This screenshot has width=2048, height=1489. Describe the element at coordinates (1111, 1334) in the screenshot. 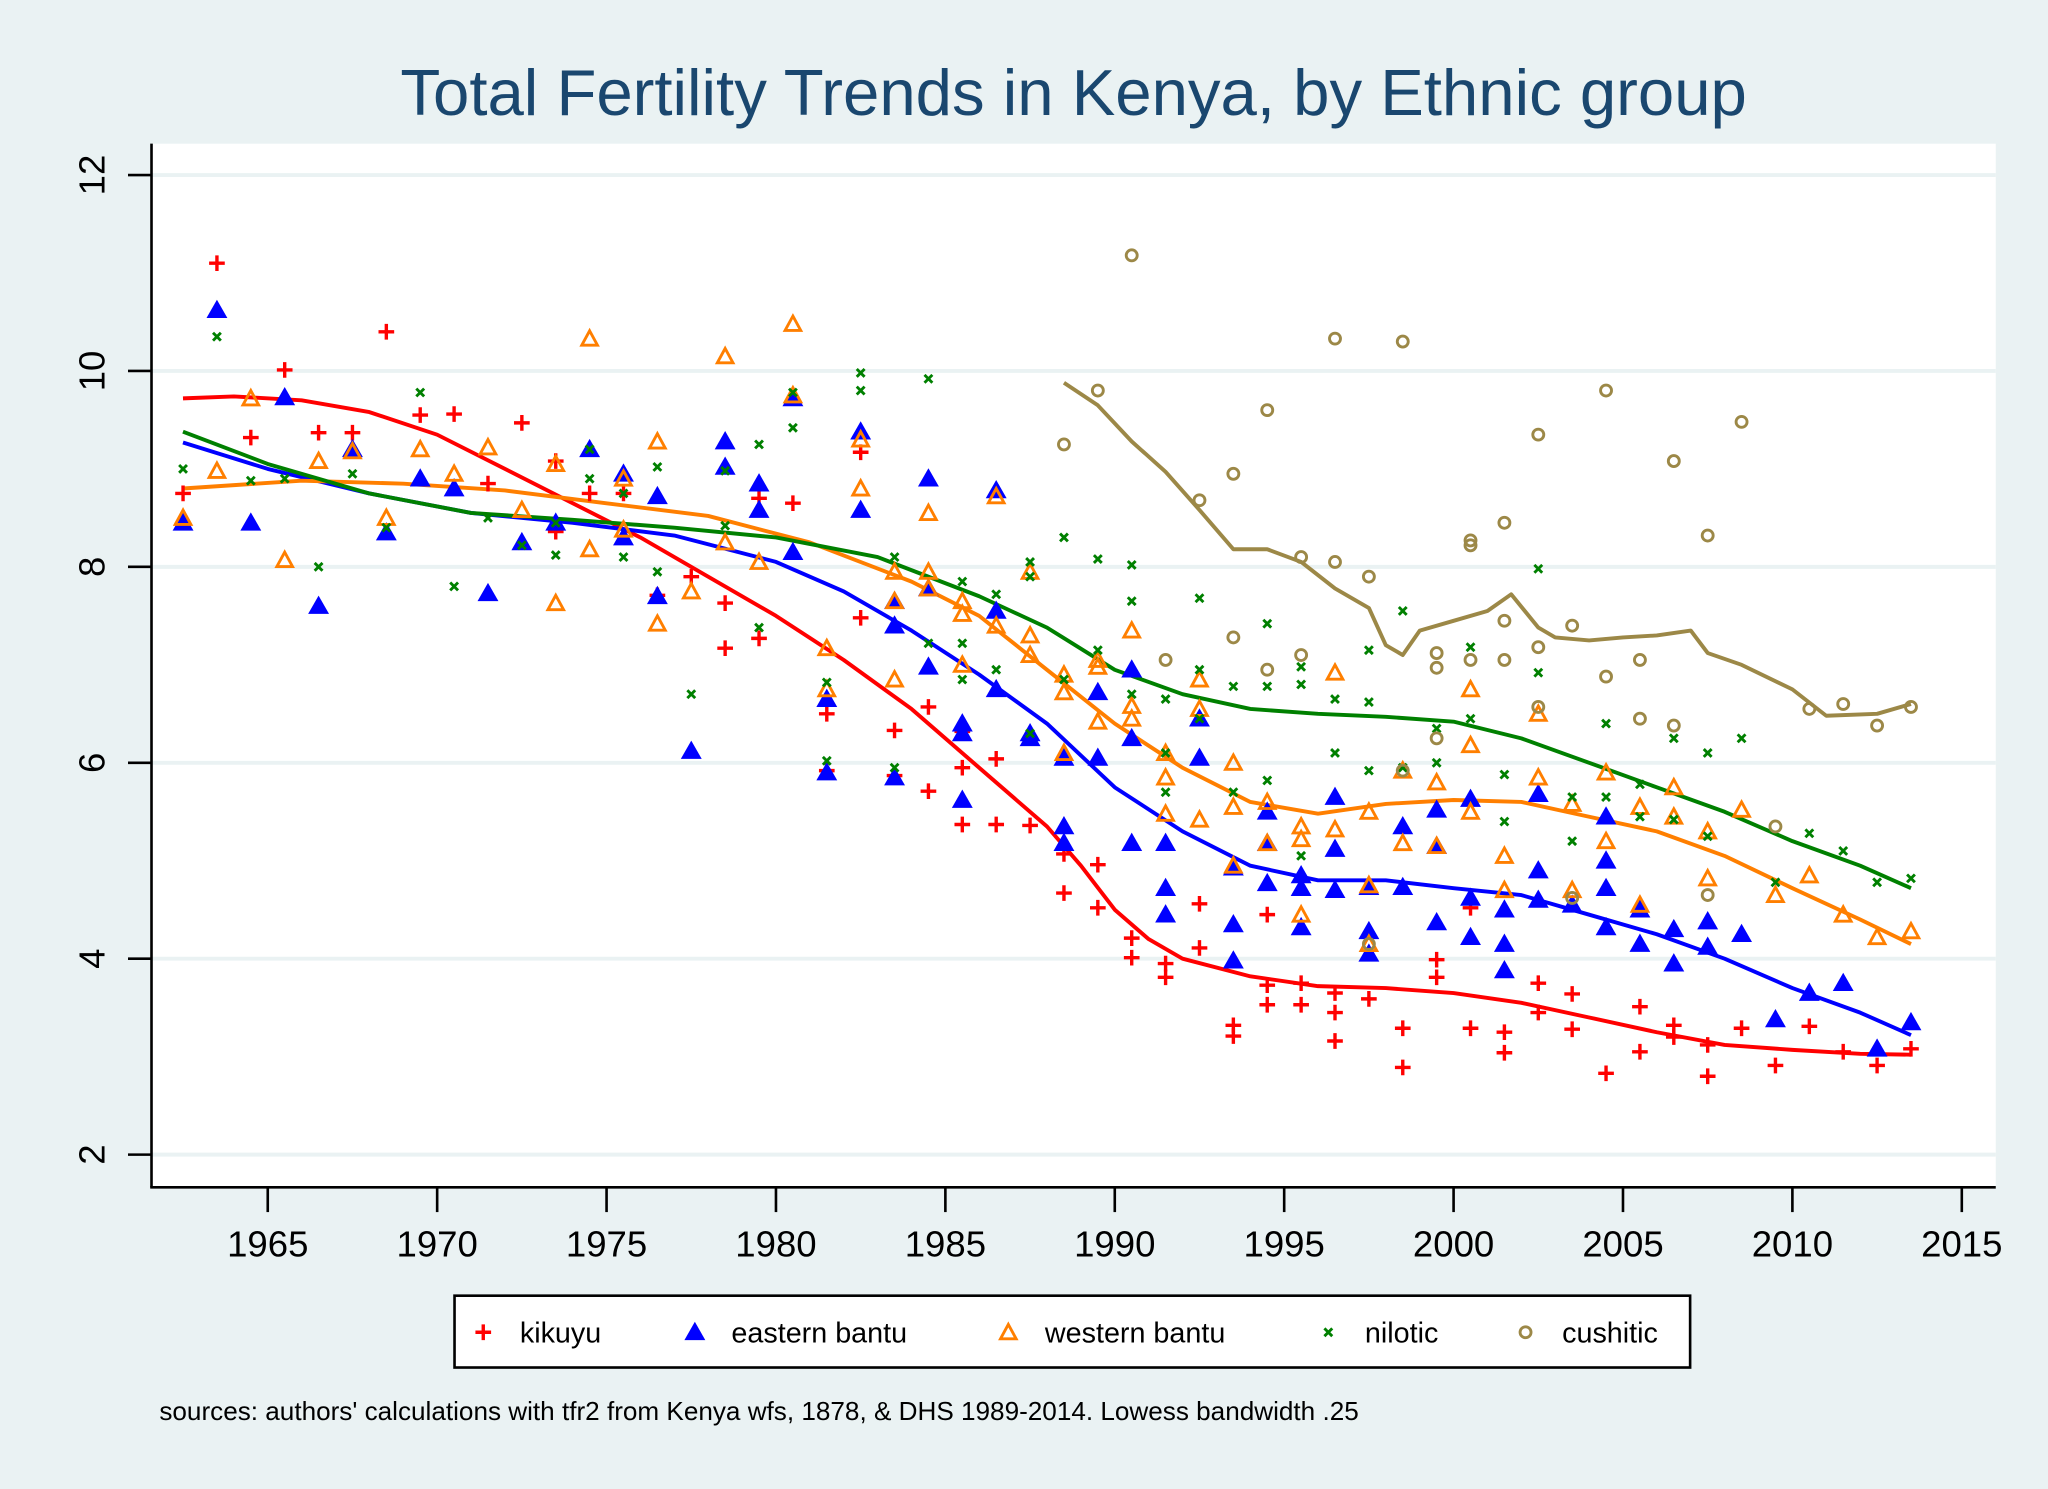

I see `legend-item-western-bantu: western bantu` at that location.